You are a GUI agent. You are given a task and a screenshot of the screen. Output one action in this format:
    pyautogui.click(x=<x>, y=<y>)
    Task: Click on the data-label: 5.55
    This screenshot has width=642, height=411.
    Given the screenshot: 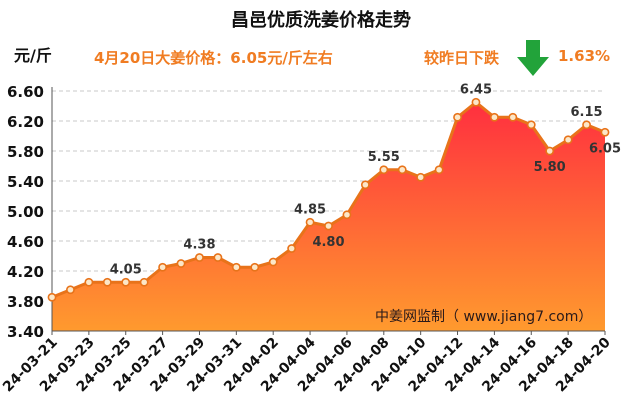 What is the action you would take?
    pyautogui.click(x=384, y=157)
    